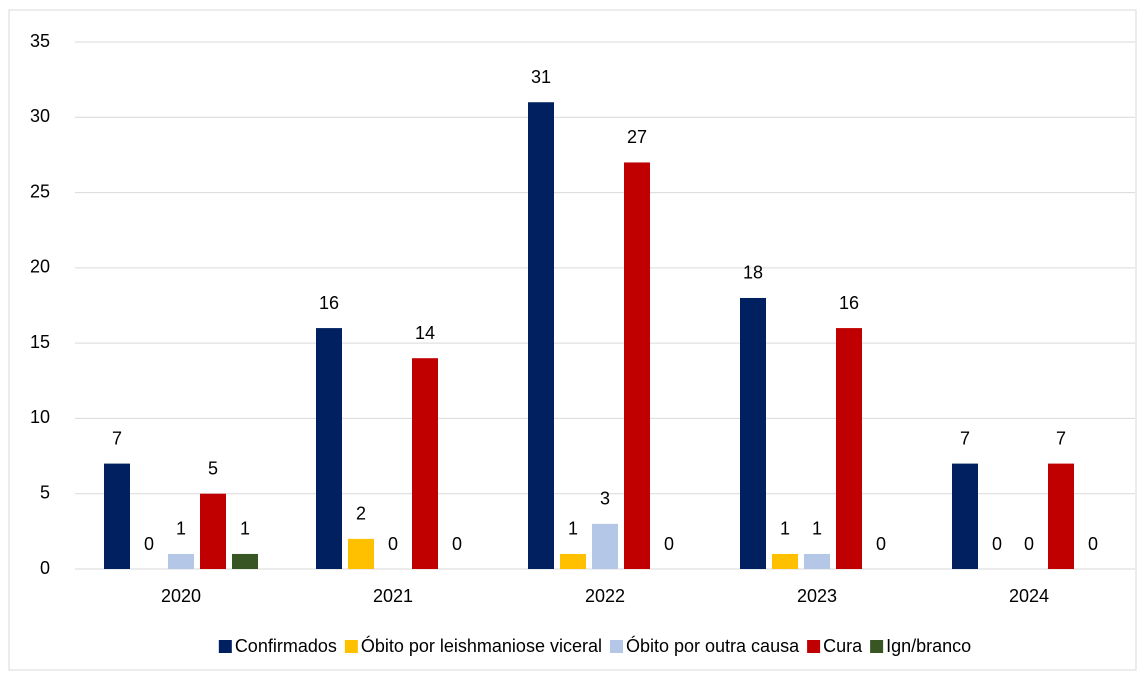  I want to click on data-label: 14, so click(425, 333).